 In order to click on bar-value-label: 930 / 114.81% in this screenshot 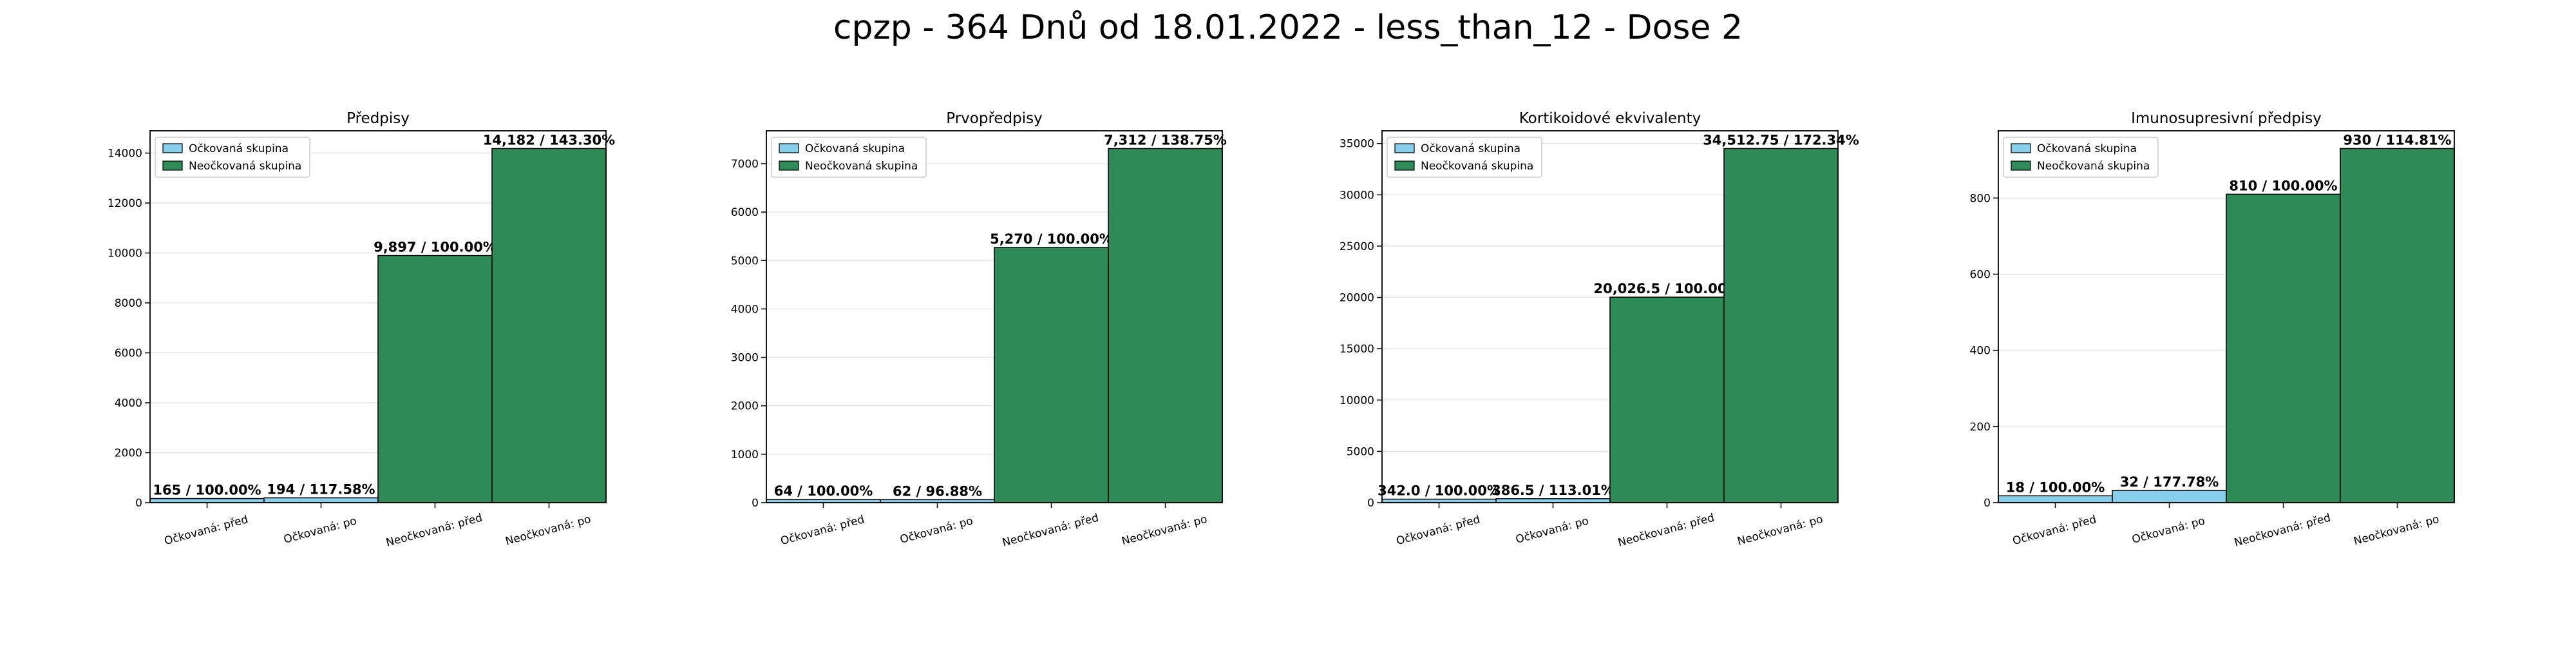, I will do `click(2397, 140)`.